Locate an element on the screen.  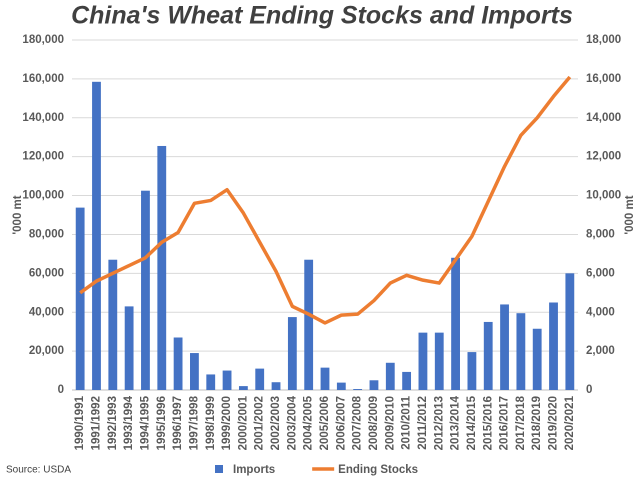
legend-swatch is located at coordinates (219, 469).